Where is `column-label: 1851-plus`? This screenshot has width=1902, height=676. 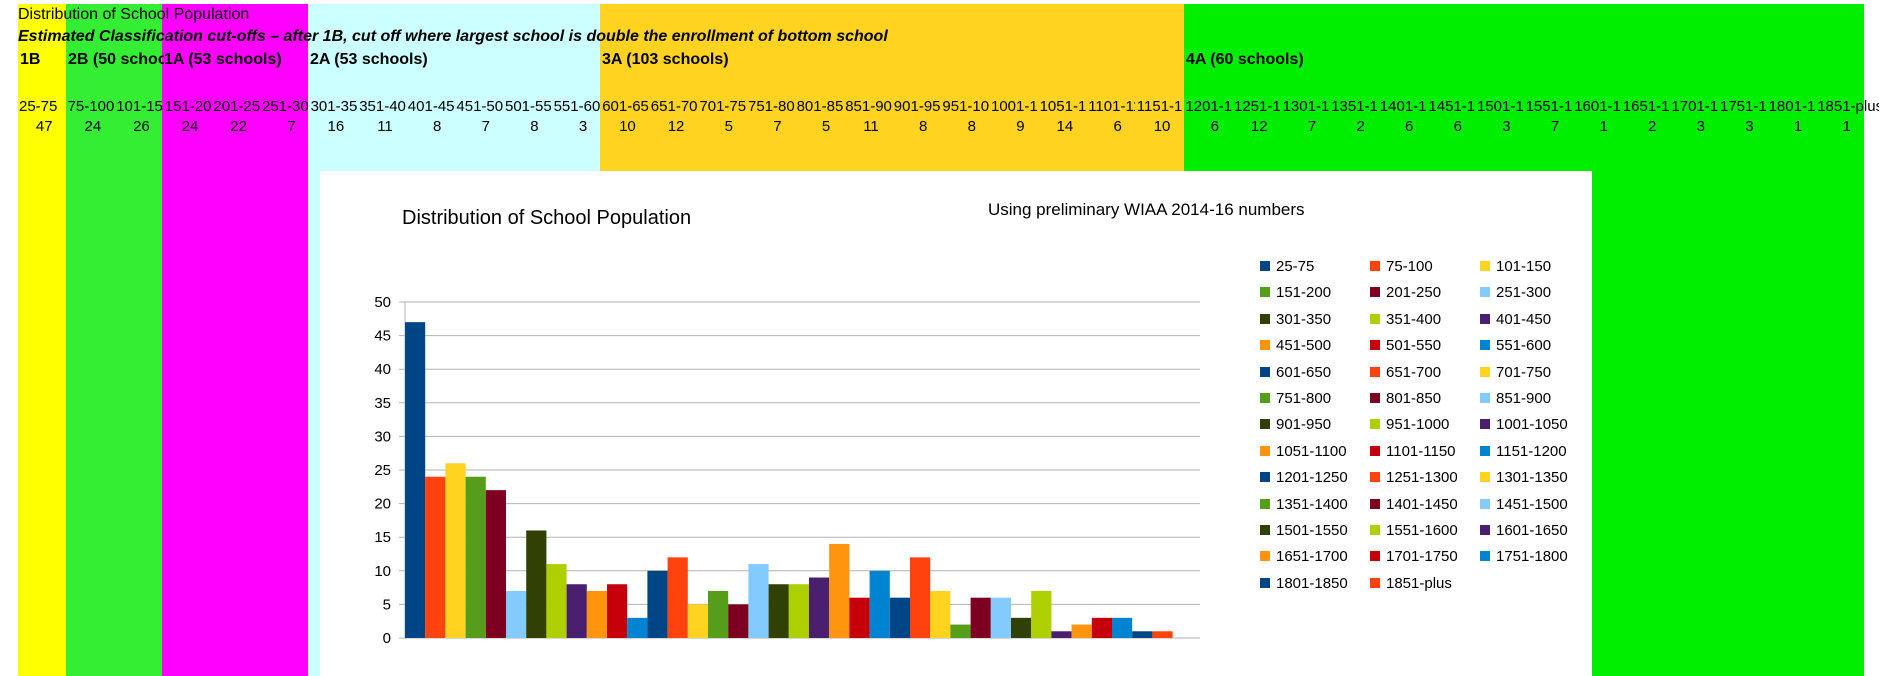 column-label: 1851-plus is located at coordinates (1848, 106).